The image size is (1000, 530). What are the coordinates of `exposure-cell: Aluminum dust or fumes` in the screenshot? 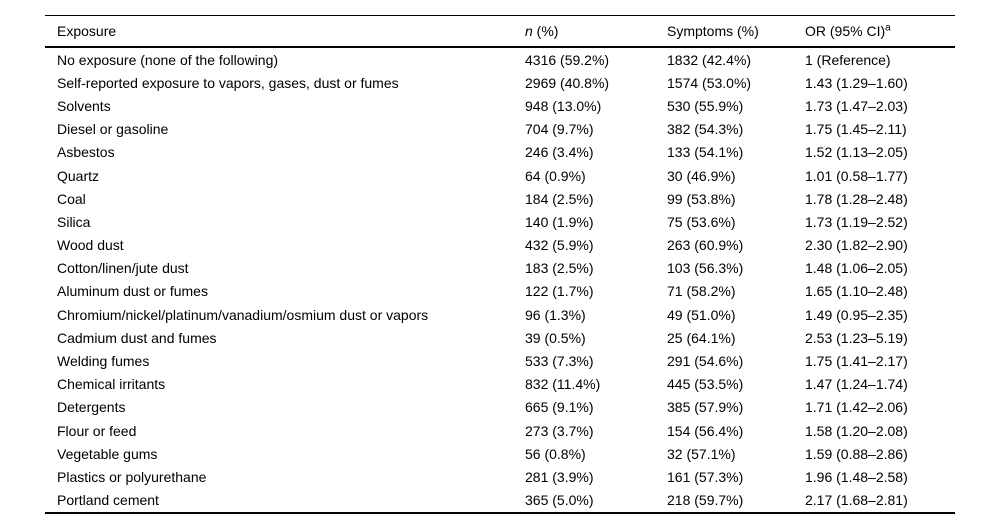 It's located at (132, 291).